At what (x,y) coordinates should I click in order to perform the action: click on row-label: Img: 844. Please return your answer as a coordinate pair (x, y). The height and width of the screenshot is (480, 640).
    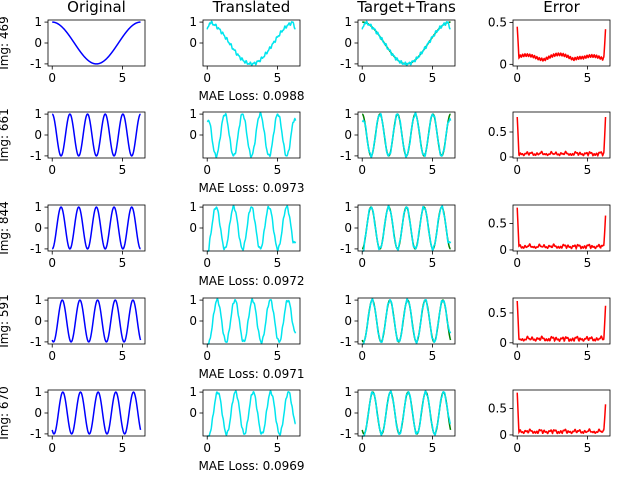
    Looking at the image, I should click on (5, 228).